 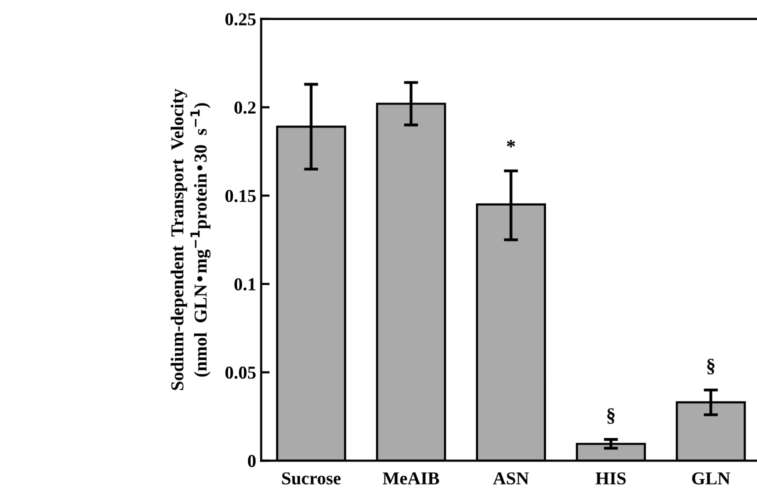 What do you see at coordinates (311, 478) in the screenshot?
I see `x-tick-label: Sucrose` at bounding box center [311, 478].